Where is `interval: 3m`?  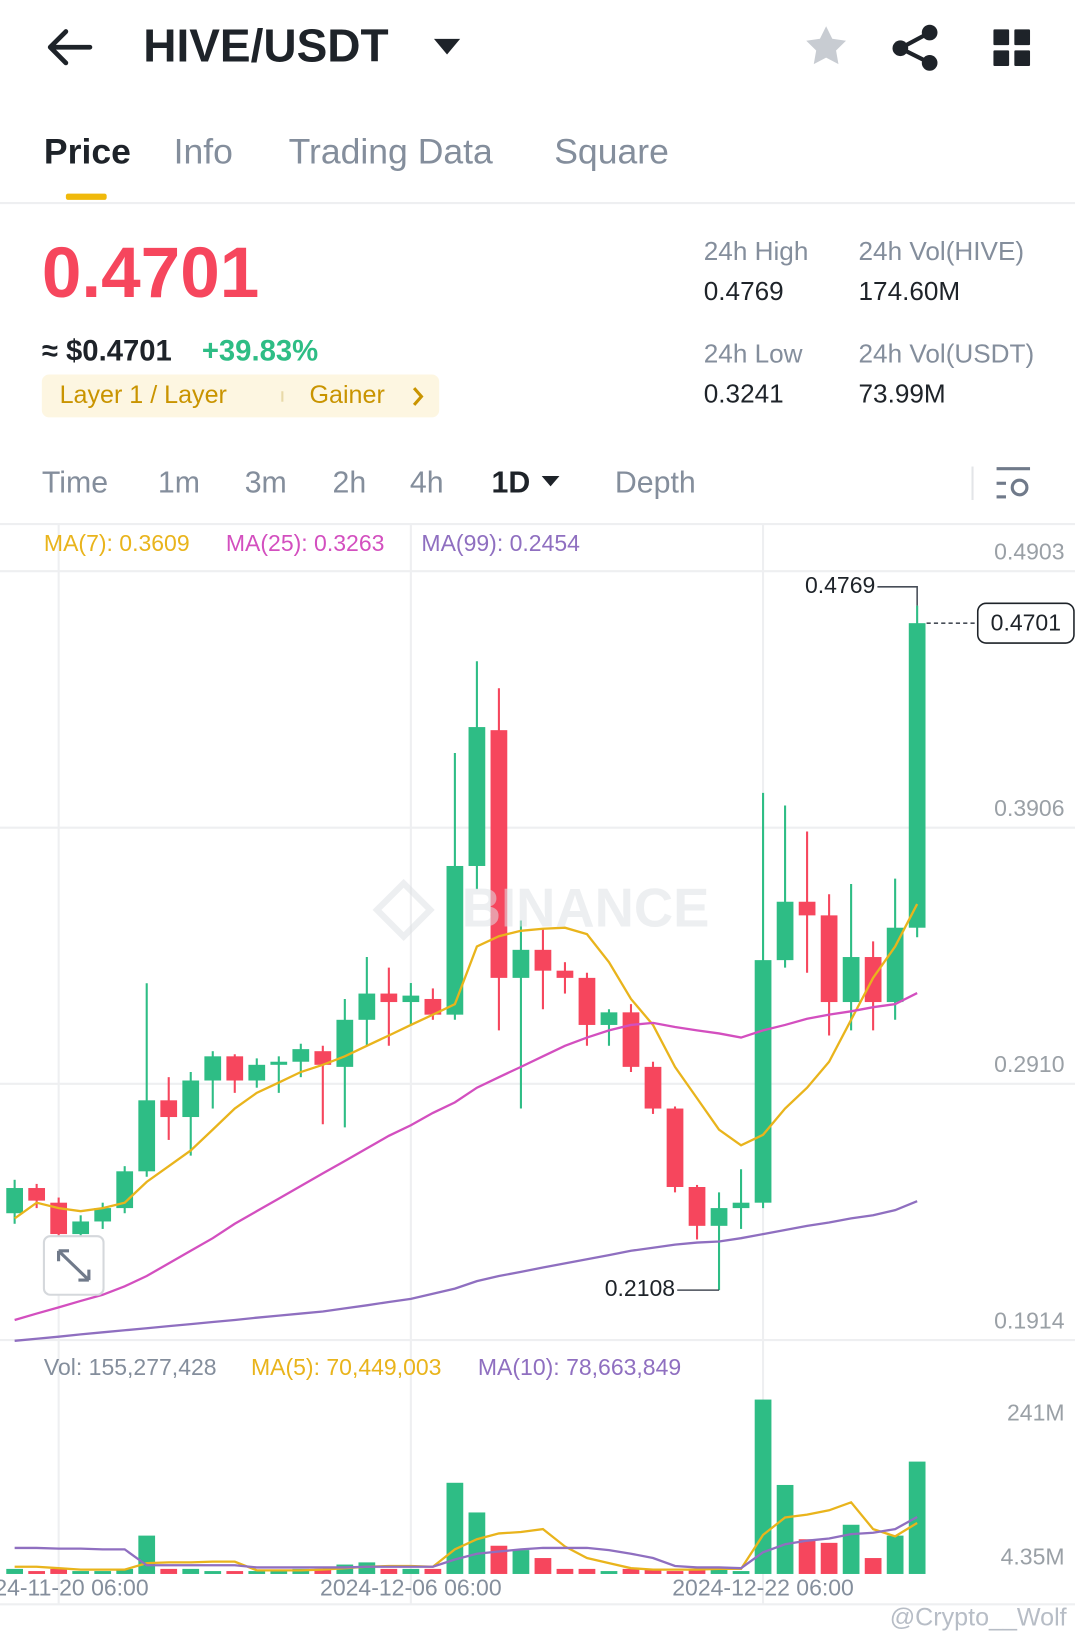
interval: 3m is located at coordinates (266, 482).